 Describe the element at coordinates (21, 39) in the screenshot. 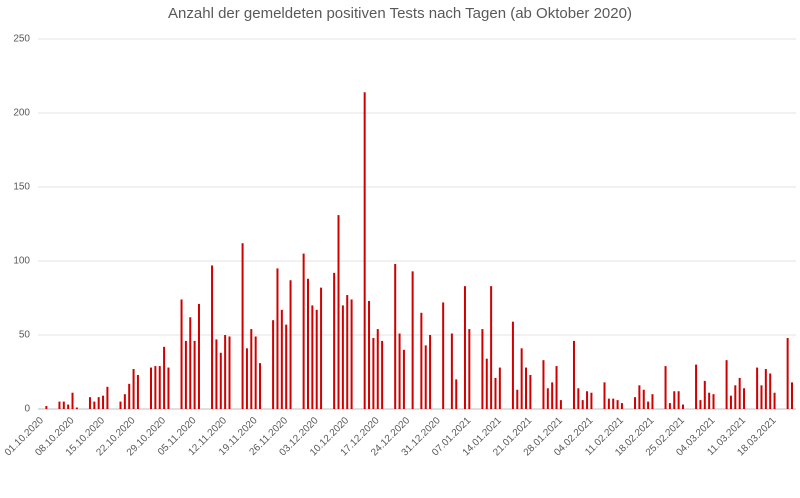

I see `y-tick-label: 250` at that location.